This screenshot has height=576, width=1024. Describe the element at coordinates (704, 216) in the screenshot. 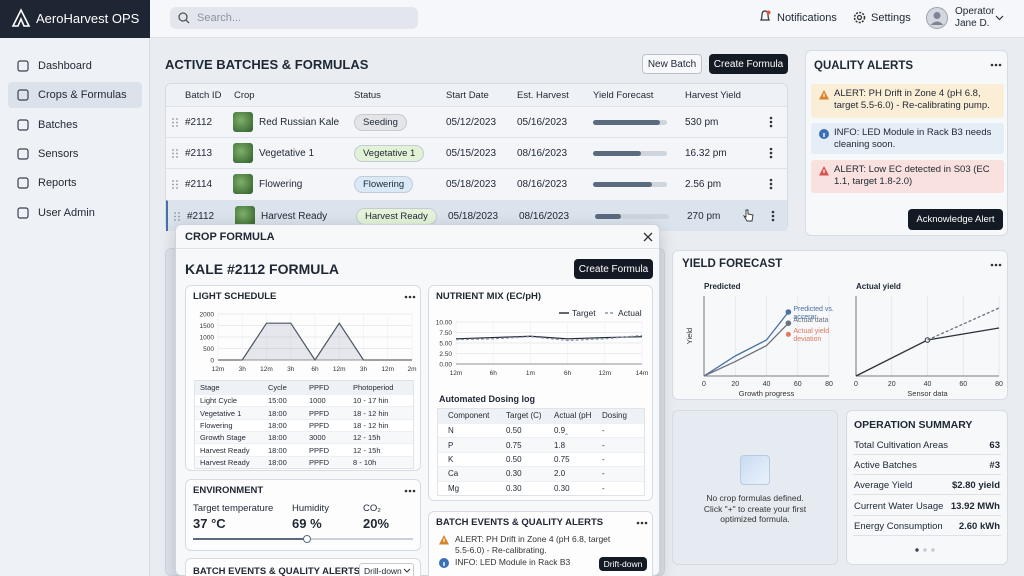

I see `harvest-yield: 270 pm` at that location.